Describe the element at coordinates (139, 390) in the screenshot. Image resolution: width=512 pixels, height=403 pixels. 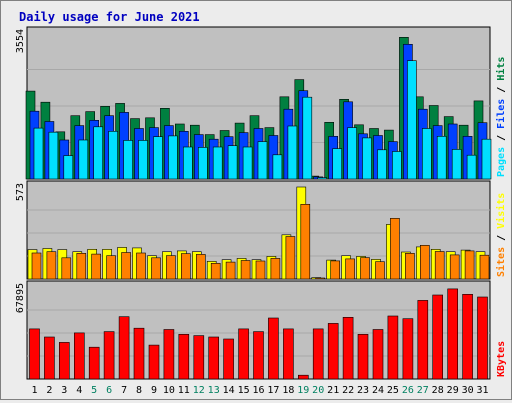
I see `x-tick-label-8: 8` at that location.